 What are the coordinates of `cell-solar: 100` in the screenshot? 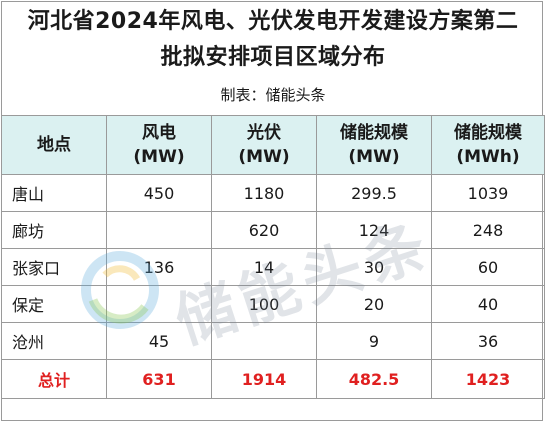 It's located at (264, 304).